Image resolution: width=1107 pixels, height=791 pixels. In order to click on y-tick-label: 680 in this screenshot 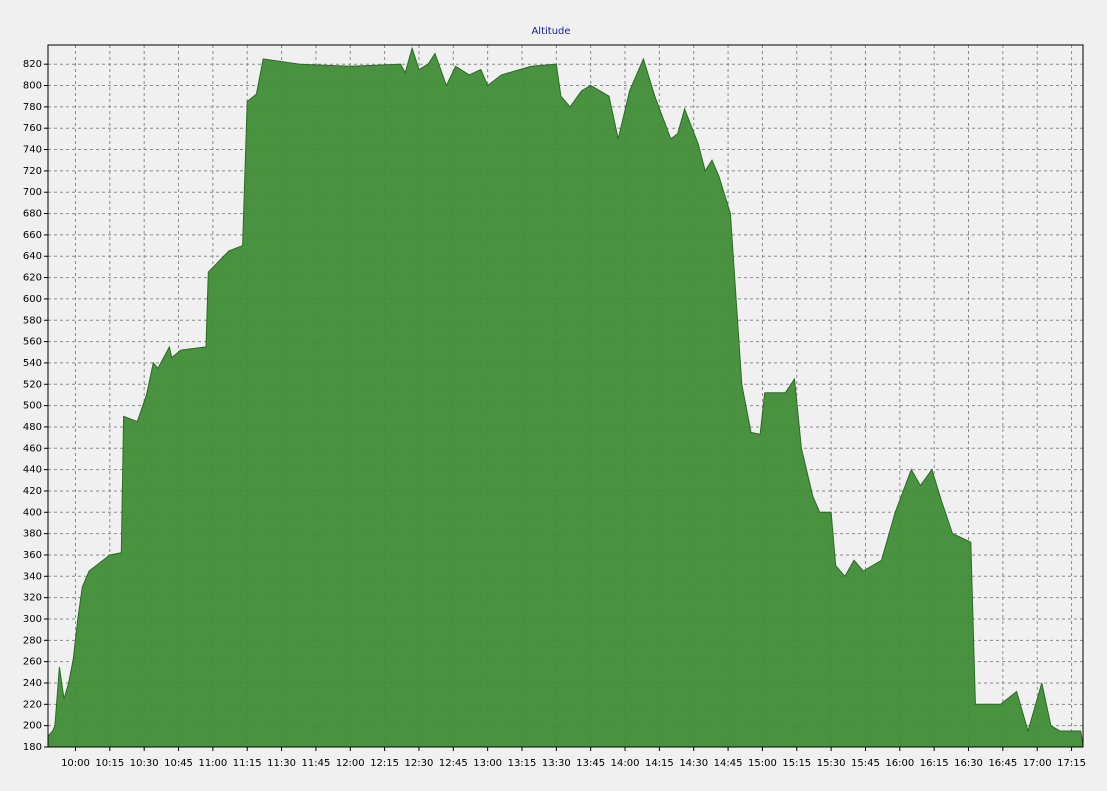, I will do `click(32, 214)`.